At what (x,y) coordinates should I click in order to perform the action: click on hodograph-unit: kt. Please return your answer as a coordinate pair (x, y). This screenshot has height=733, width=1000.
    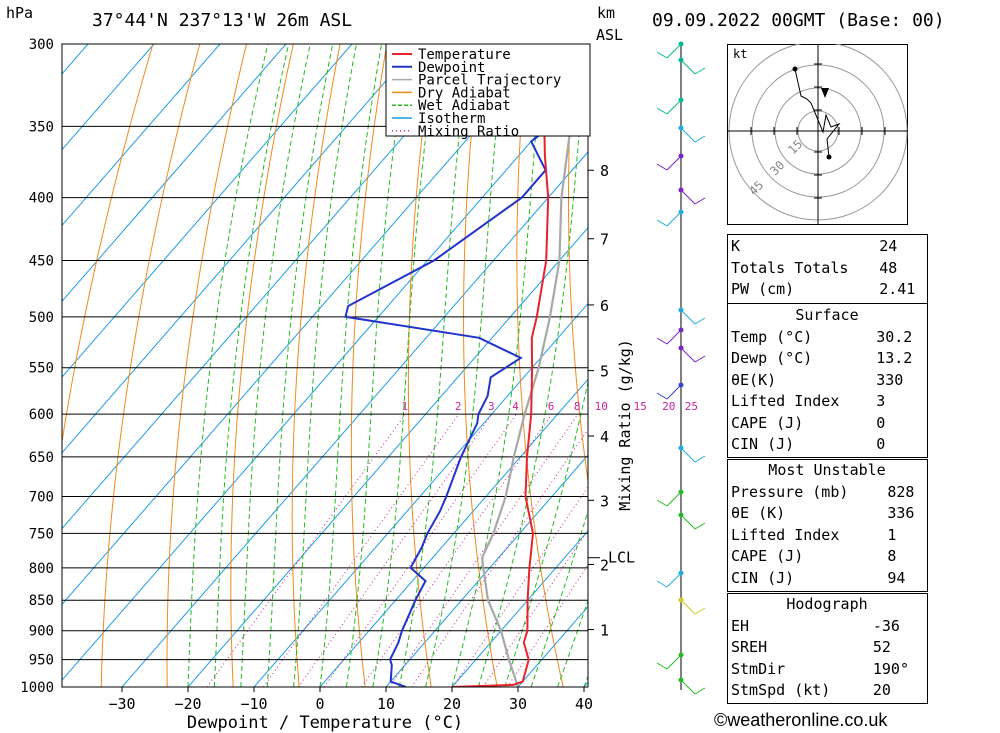
    Looking at the image, I should click on (740, 54).